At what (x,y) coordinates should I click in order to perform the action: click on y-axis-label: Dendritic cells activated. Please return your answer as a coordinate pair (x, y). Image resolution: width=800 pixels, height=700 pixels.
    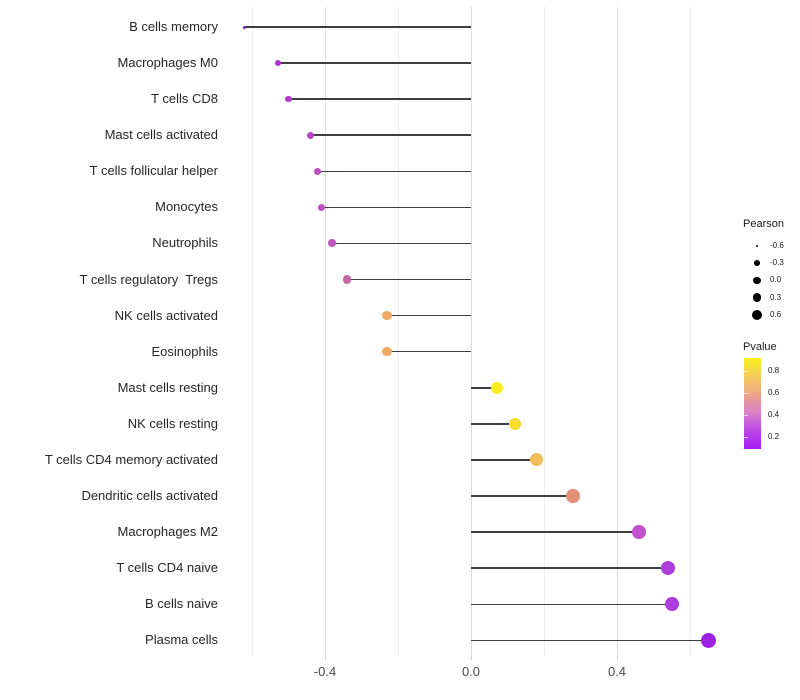
    Looking at the image, I should click on (149, 496).